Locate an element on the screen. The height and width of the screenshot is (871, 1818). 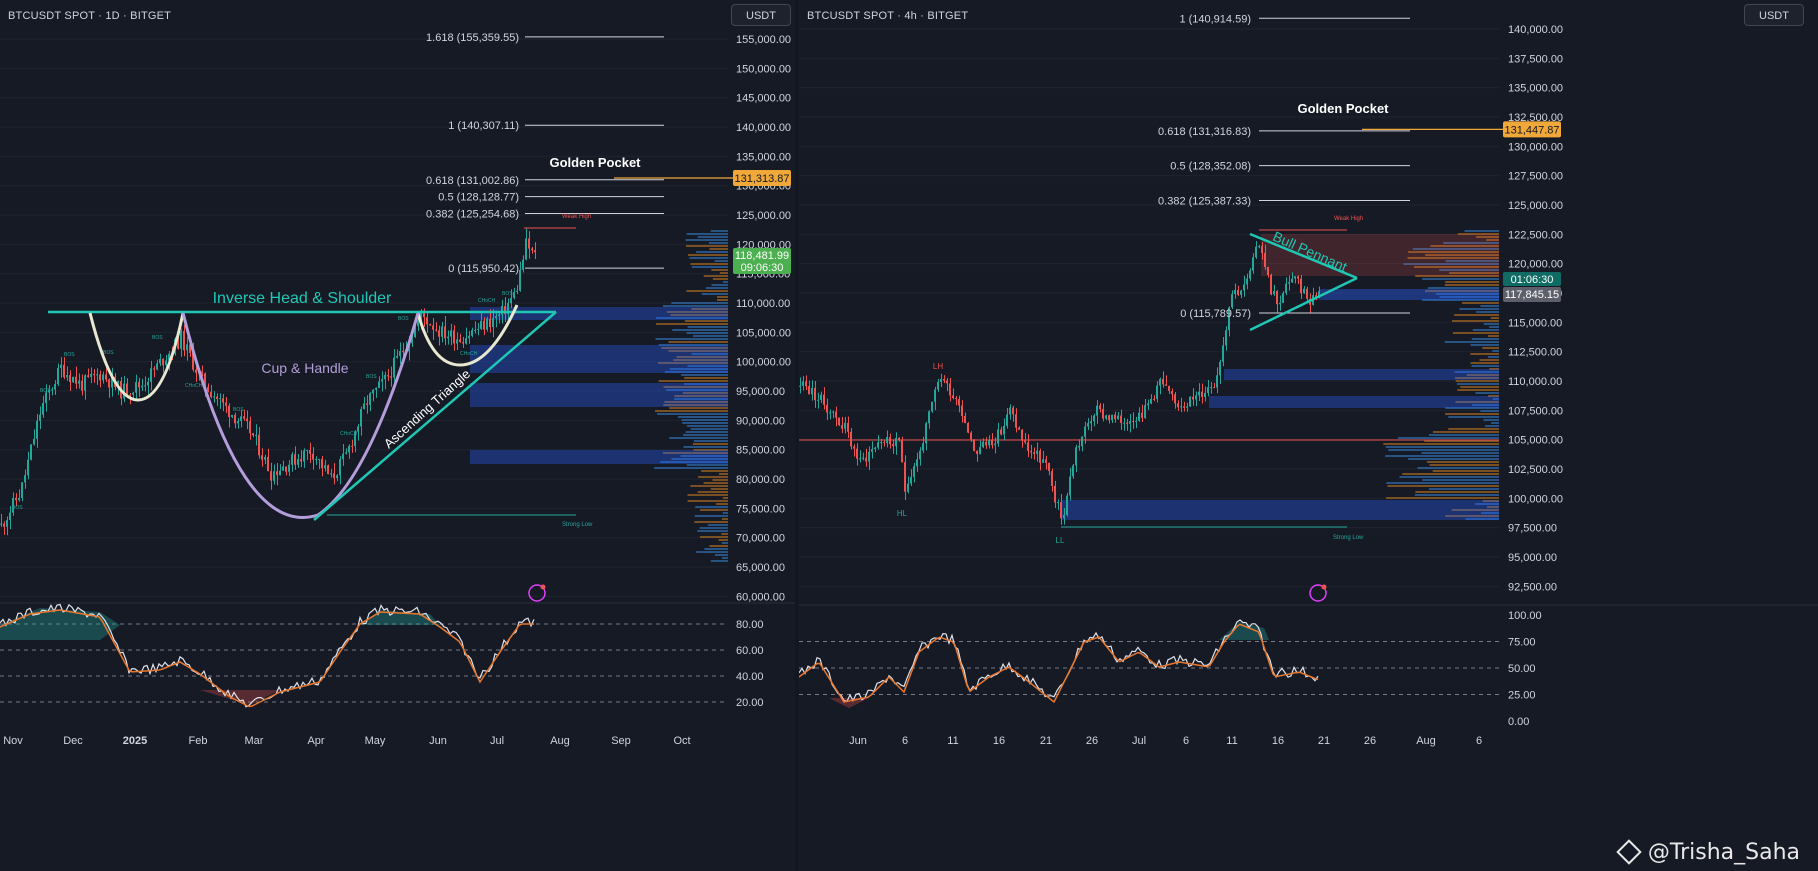
left-triangle-support is located at coordinates (435, 416).